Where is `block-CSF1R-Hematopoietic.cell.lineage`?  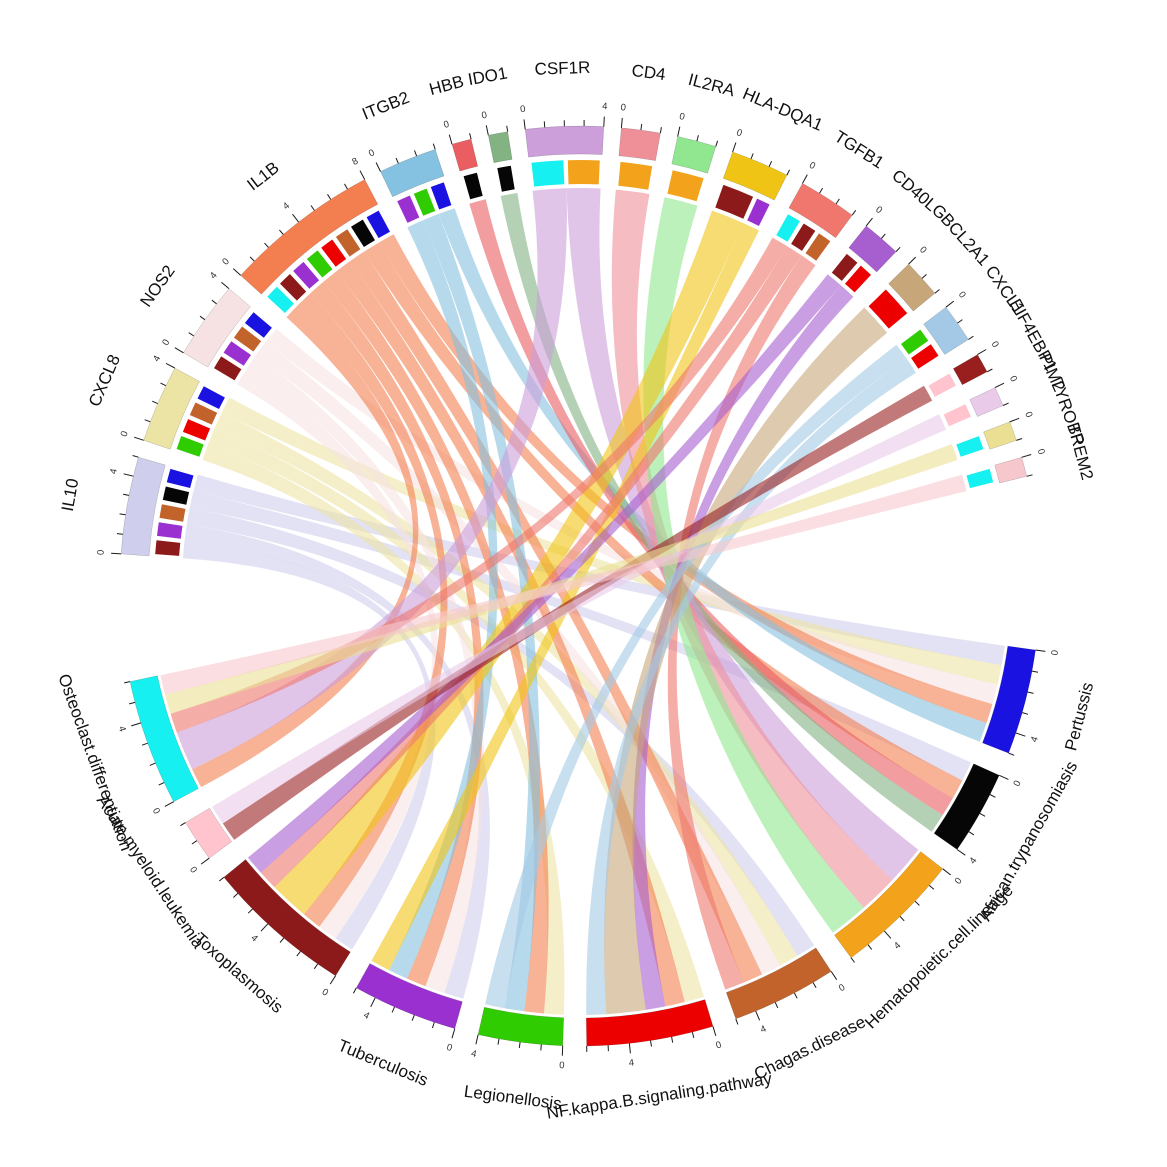 block-CSF1R-Hematopoietic.cell.lineage is located at coordinates (583, 172).